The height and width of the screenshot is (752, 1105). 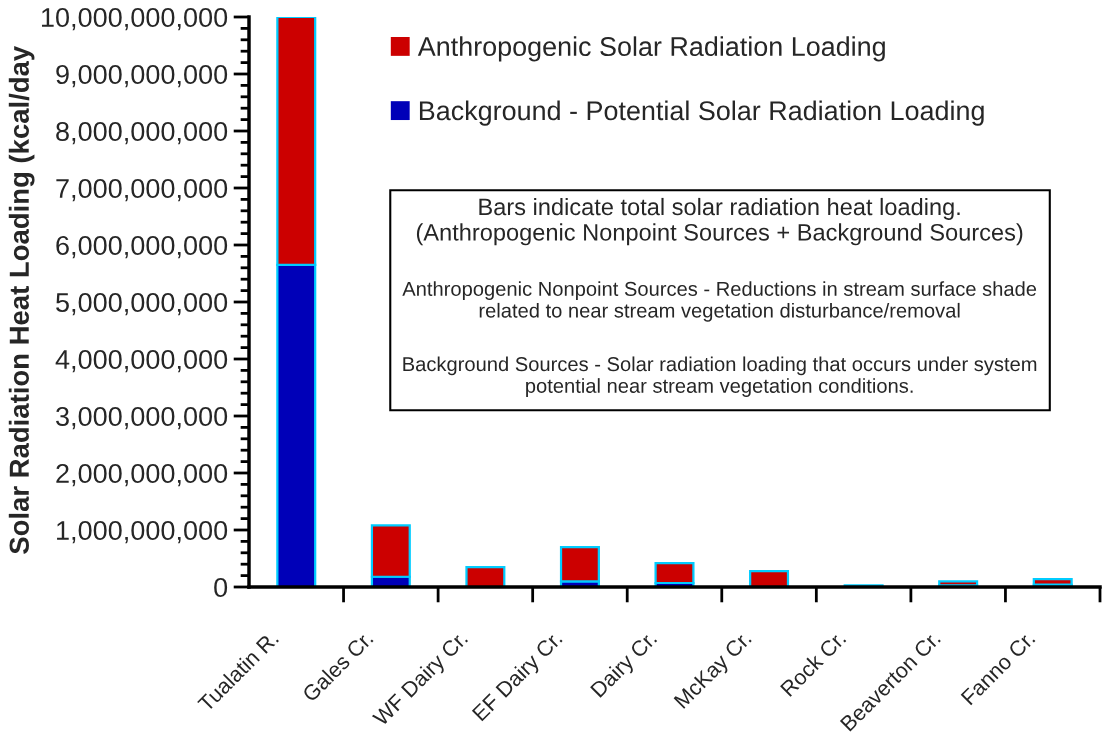 What do you see at coordinates (142, 133) in the screenshot?
I see `y-tick-label: 8,000,000,000` at bounding box center [142, 133].